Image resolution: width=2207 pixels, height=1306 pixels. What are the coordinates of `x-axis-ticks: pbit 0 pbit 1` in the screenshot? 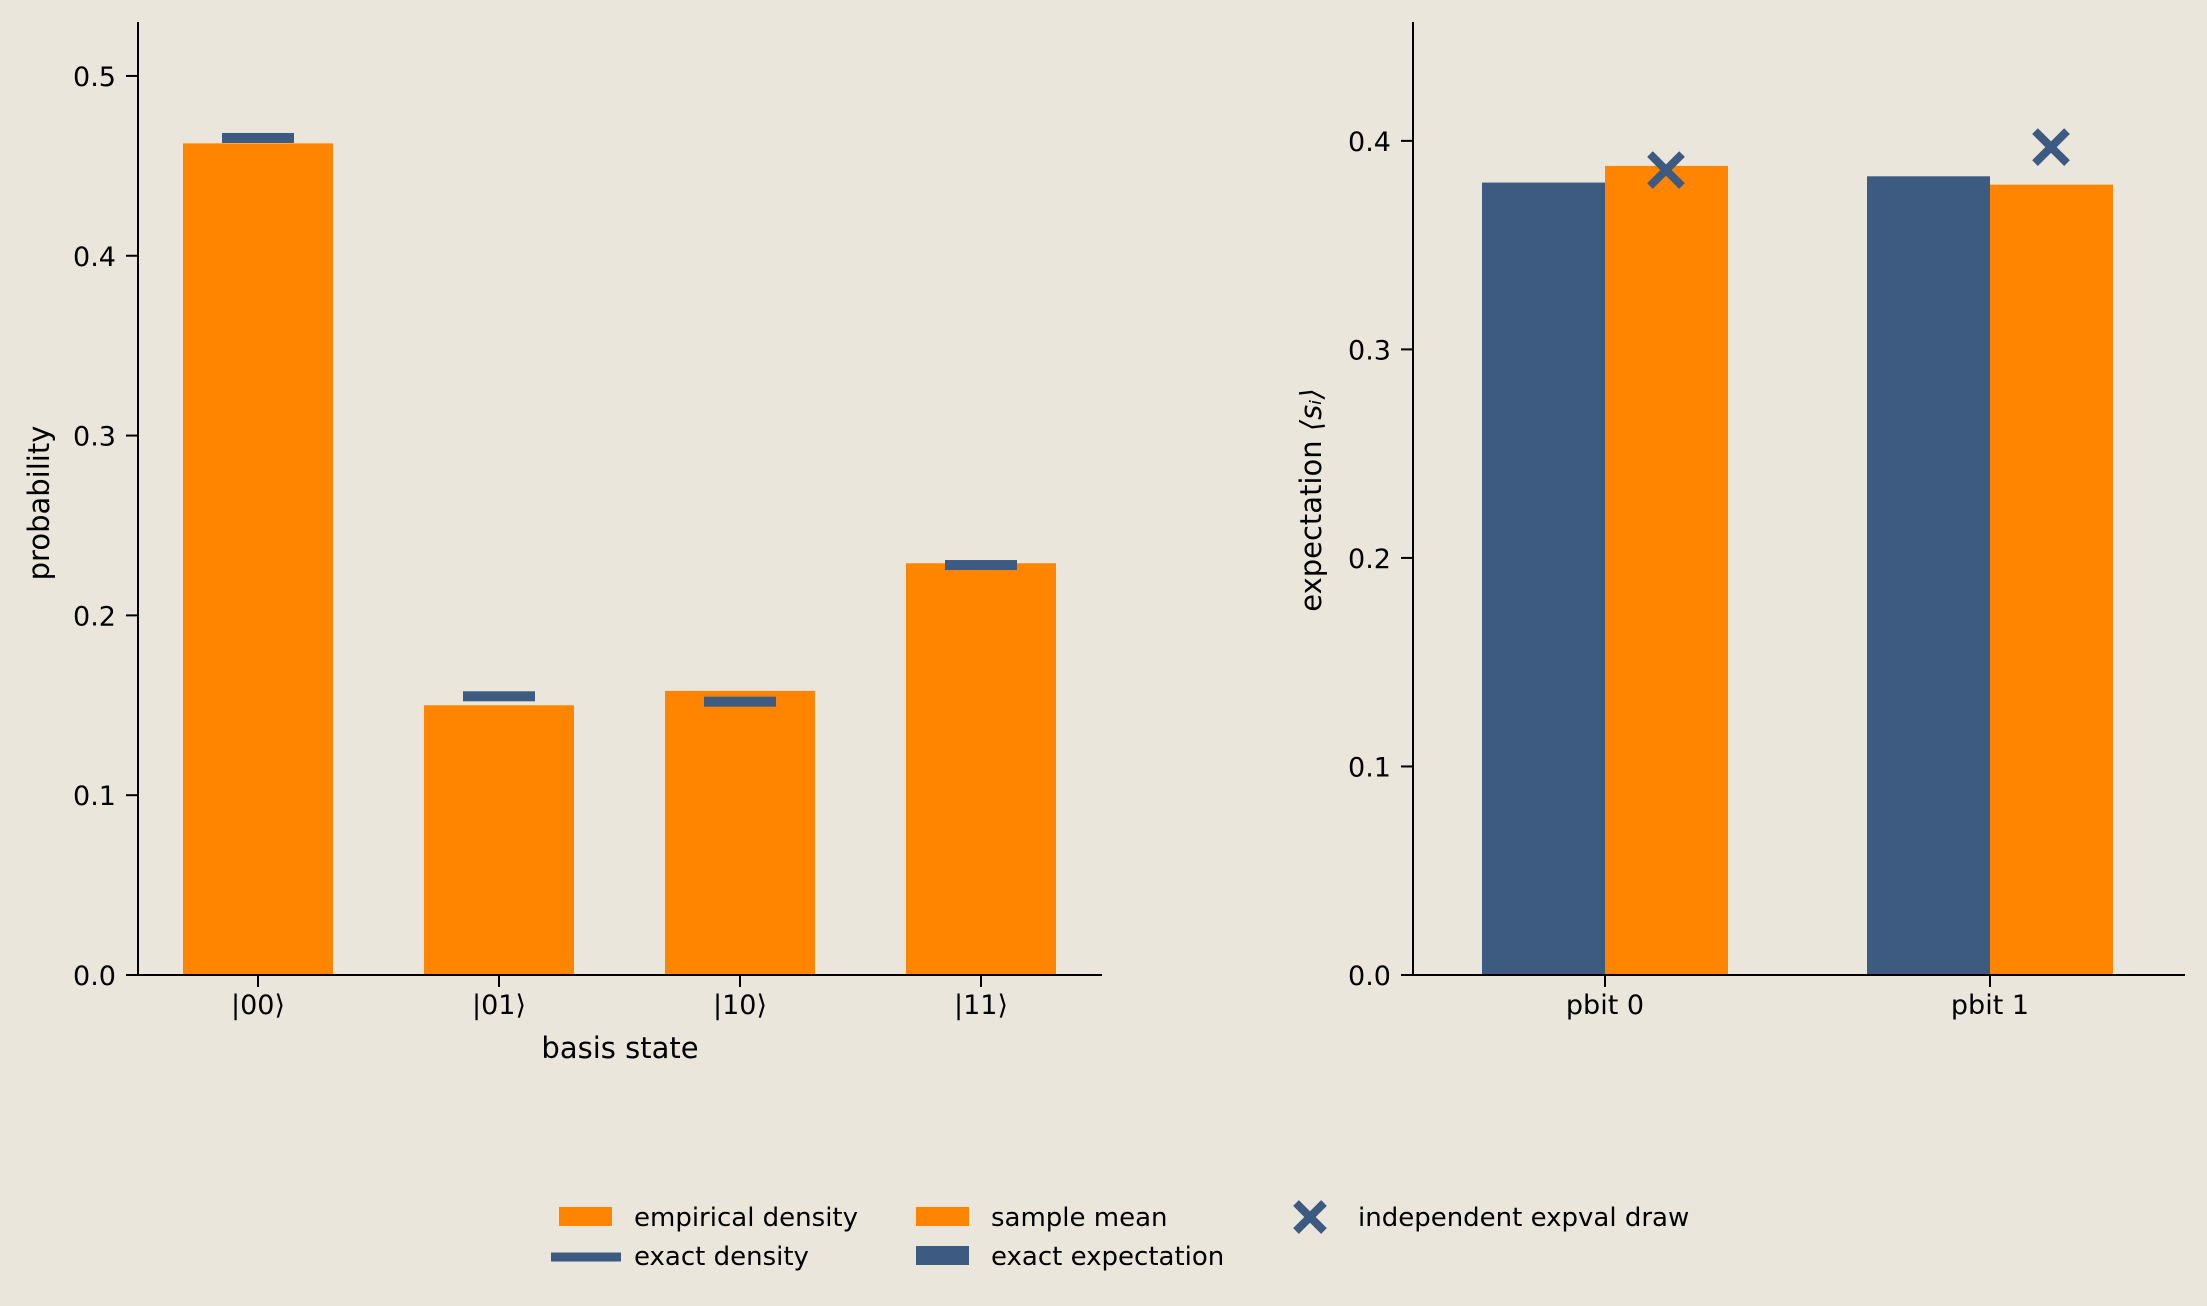 It's located at (1797, 998).